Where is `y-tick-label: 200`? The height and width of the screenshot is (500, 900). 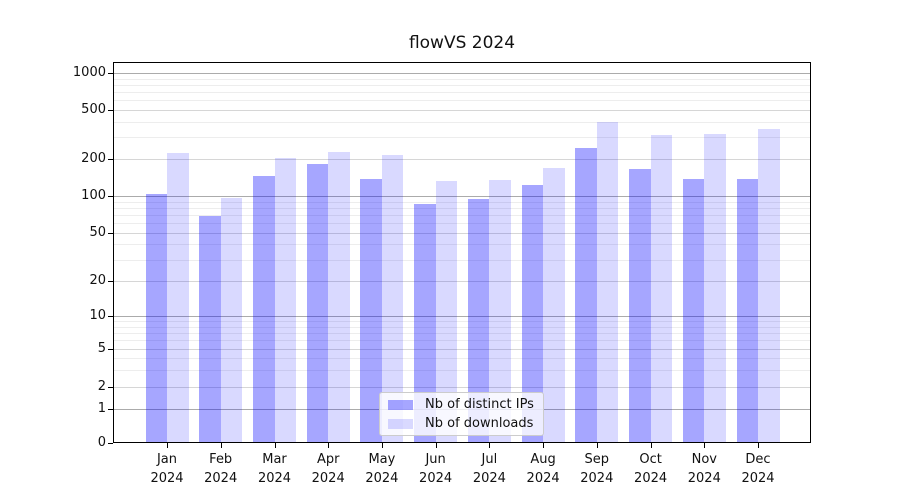 y-tick-label: 200 is located at coordinates (93, 158).